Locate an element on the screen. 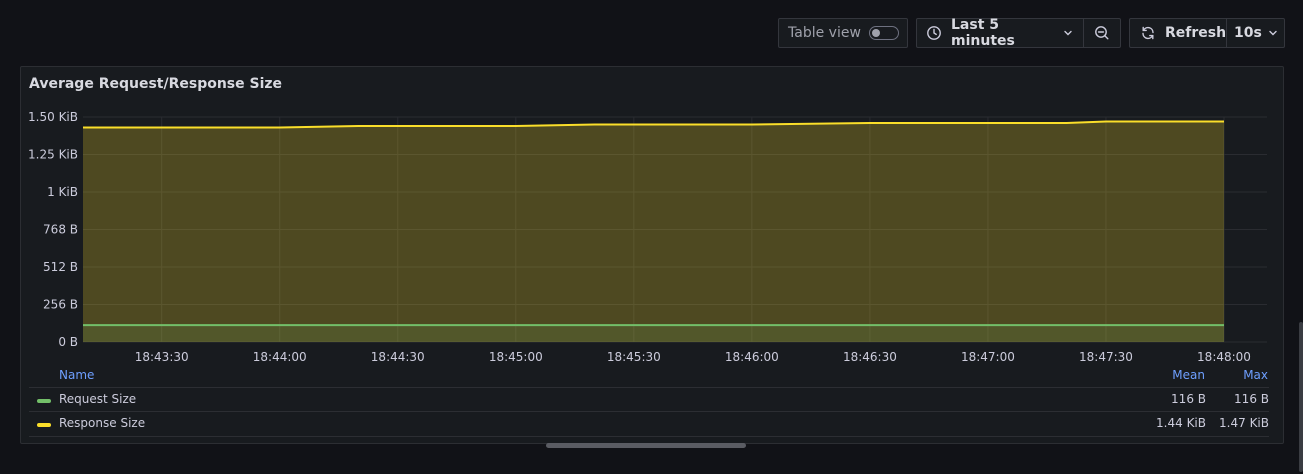 The width and height of the screenshot is (1303, 474). x-tick-label: 18:45:00 is located at coordinates (516, 357).